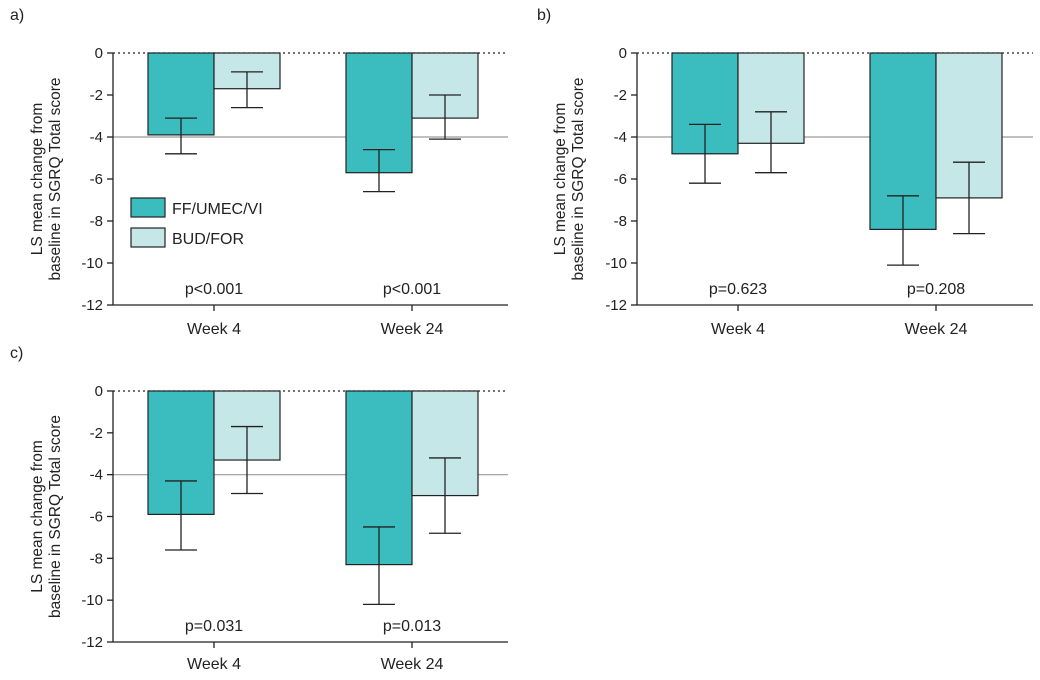 The image size is (1040, 680). I want to click on legend-swatch-ff-umec-vi, so click(148, 207).